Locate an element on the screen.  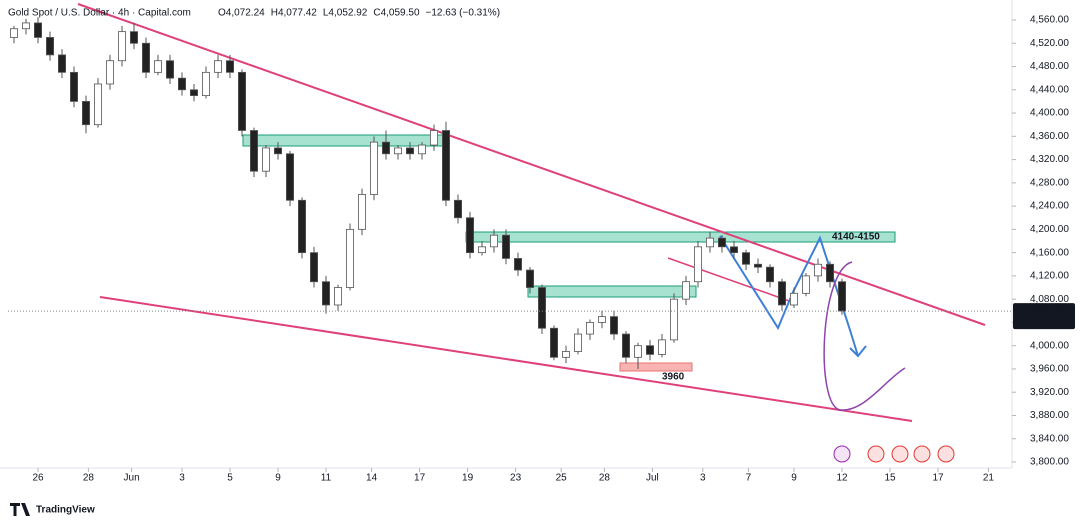
ohlc-value: −12.63 (−0.31%) is located at coordinates (463, 13).